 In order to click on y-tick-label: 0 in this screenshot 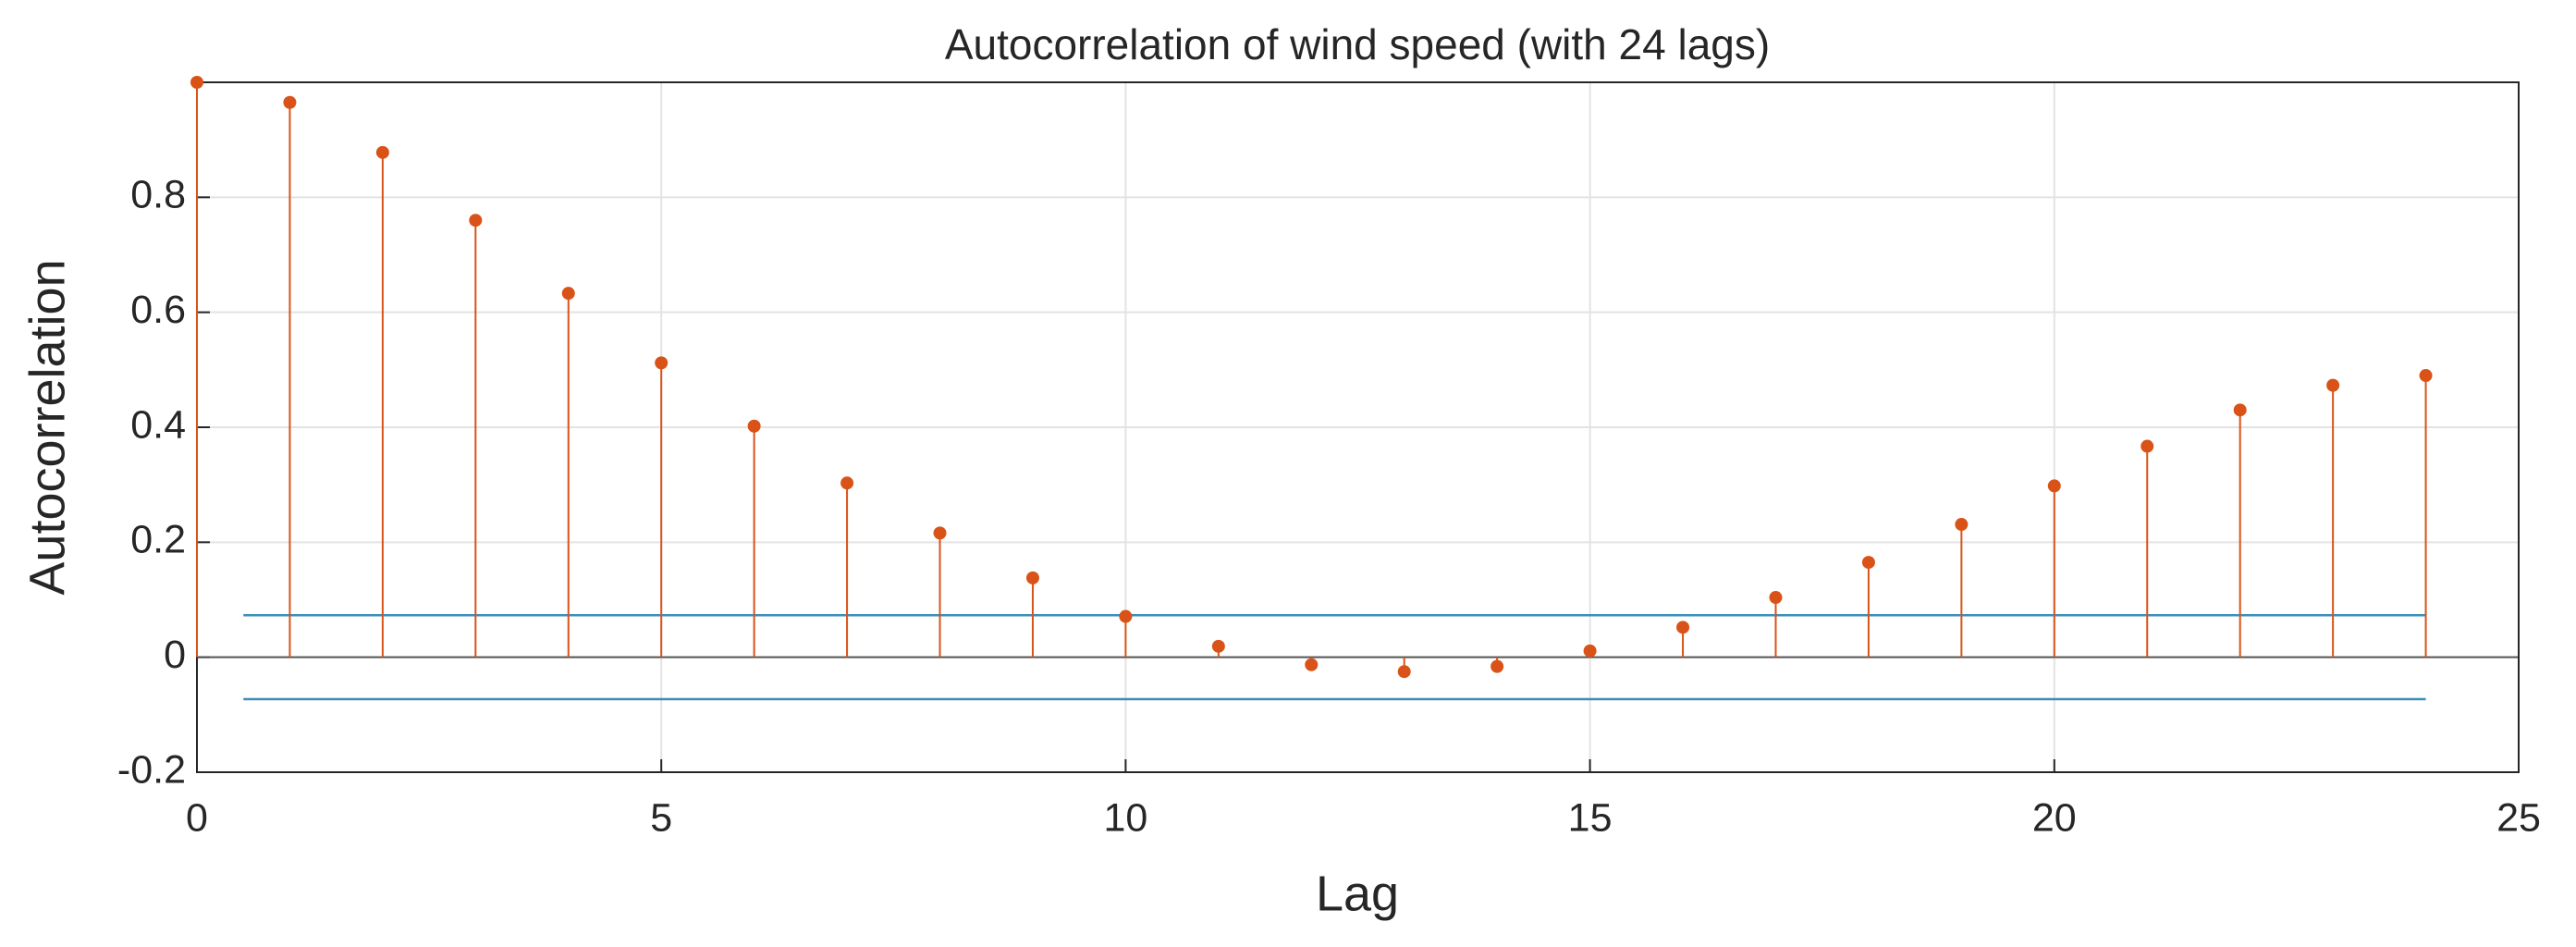, I will do `click(175, 655)`.